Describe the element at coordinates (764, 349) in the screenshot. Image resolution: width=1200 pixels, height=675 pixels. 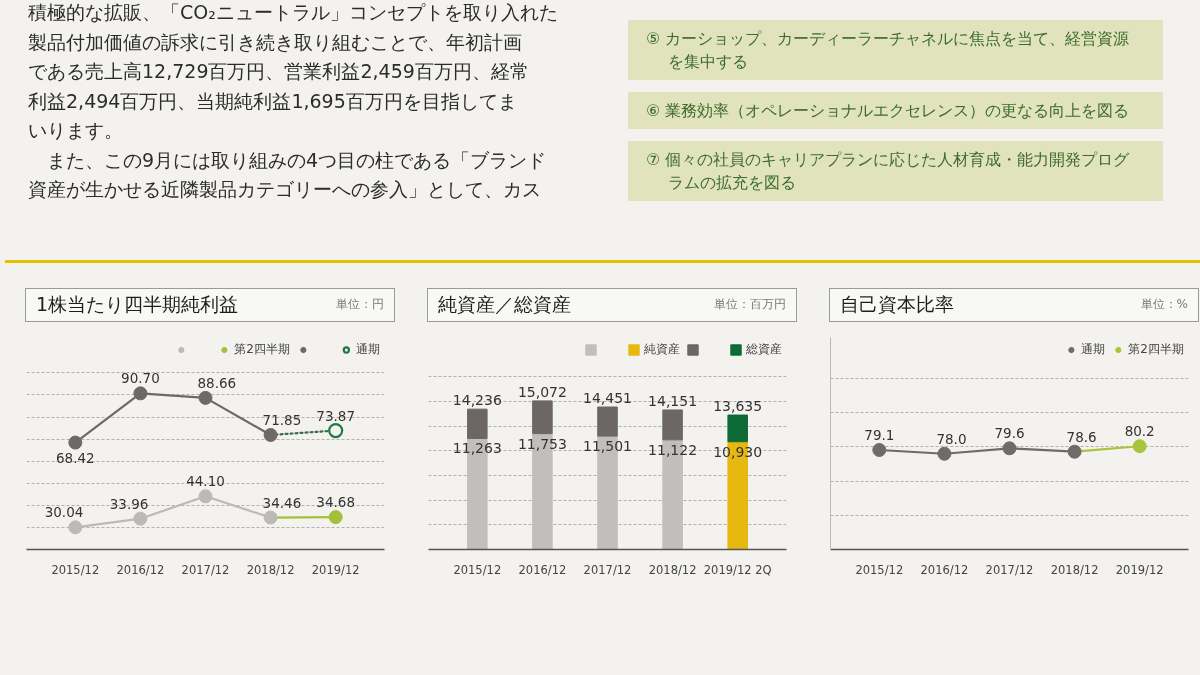
I see `legend-label: 総資産` at that location.